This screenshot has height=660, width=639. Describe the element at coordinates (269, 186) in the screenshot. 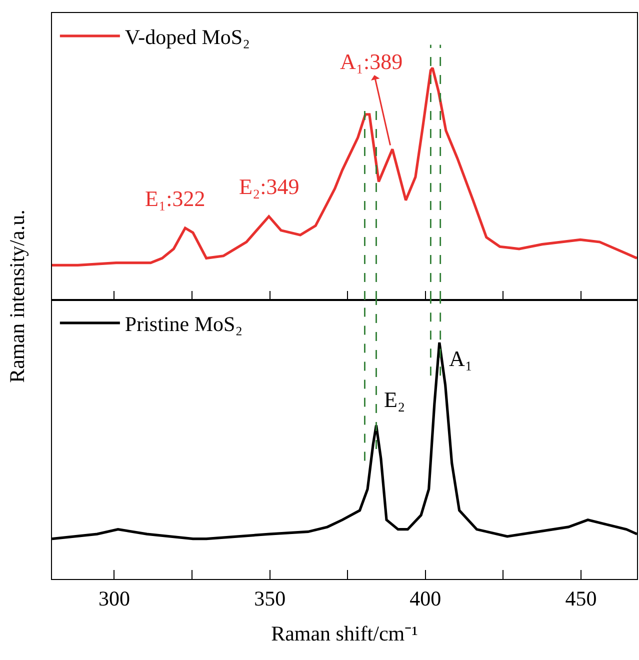

I see `annotation: E₂:349` at that location.